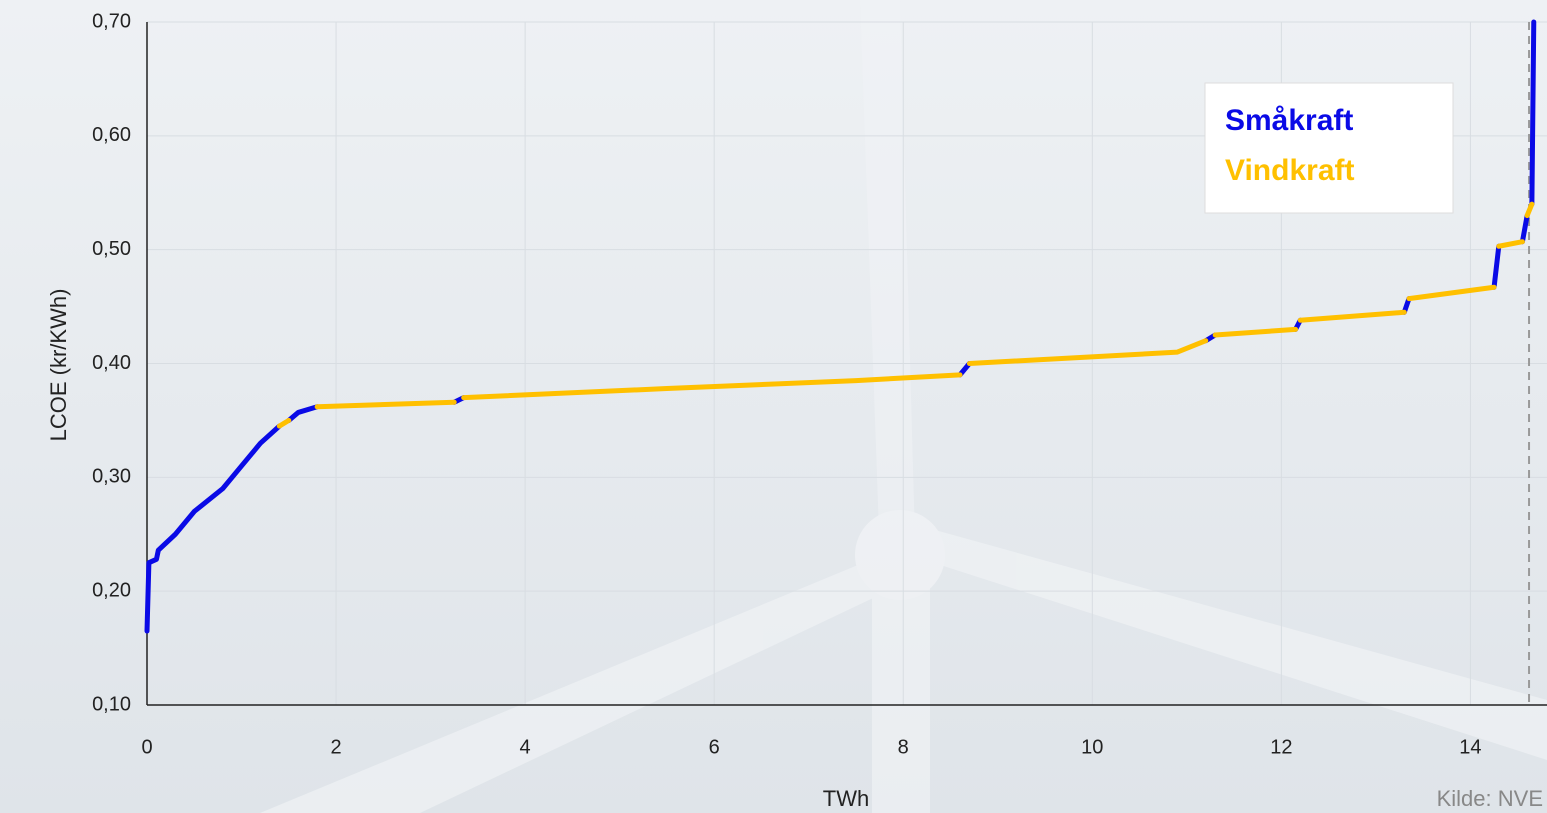  I want to click on x-tick-label: 4, so click(525, 747).